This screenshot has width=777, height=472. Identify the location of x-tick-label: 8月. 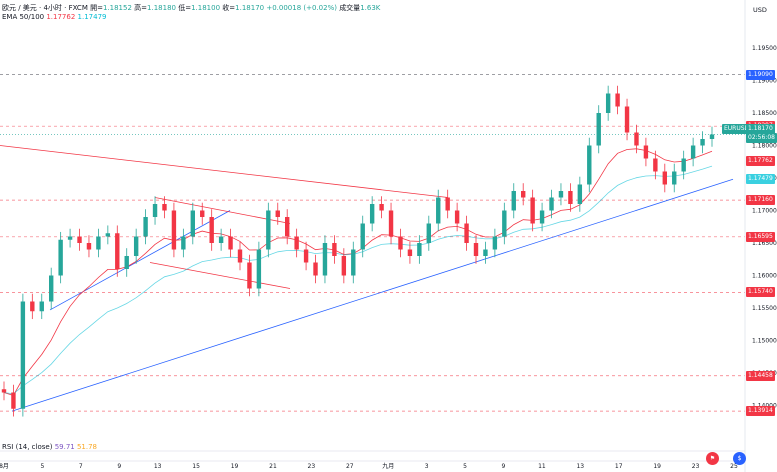
(4, 466).